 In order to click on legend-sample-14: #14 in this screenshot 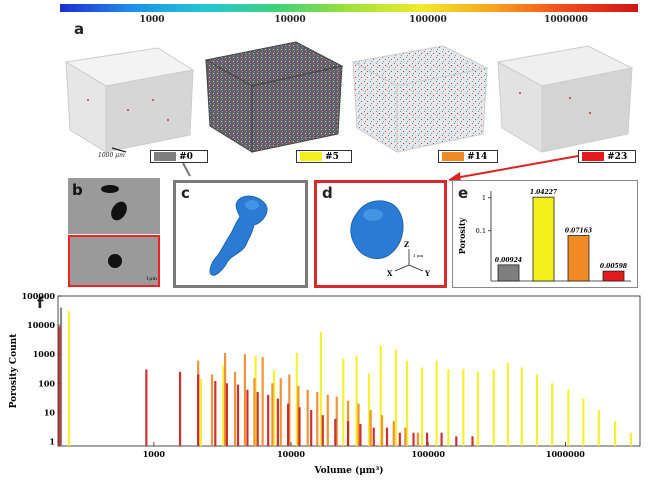, I will do `click(468, 156)`.